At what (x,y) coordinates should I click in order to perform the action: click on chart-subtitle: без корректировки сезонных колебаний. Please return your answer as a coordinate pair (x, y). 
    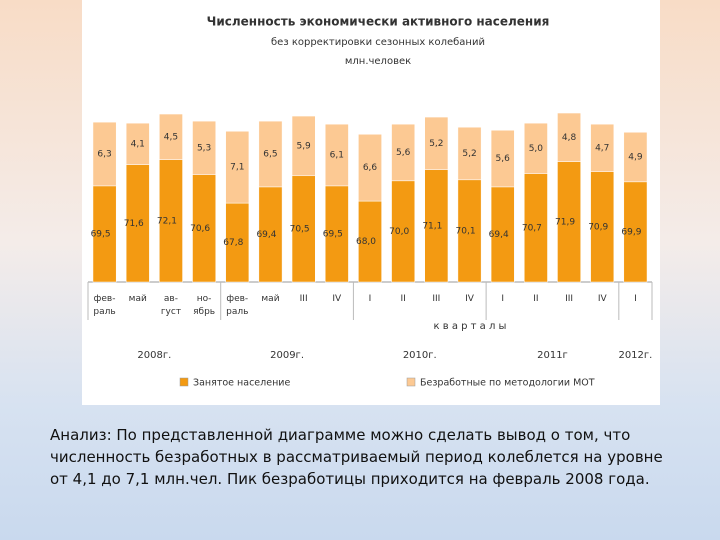
    Looking at the image, I should click on (378, 42).